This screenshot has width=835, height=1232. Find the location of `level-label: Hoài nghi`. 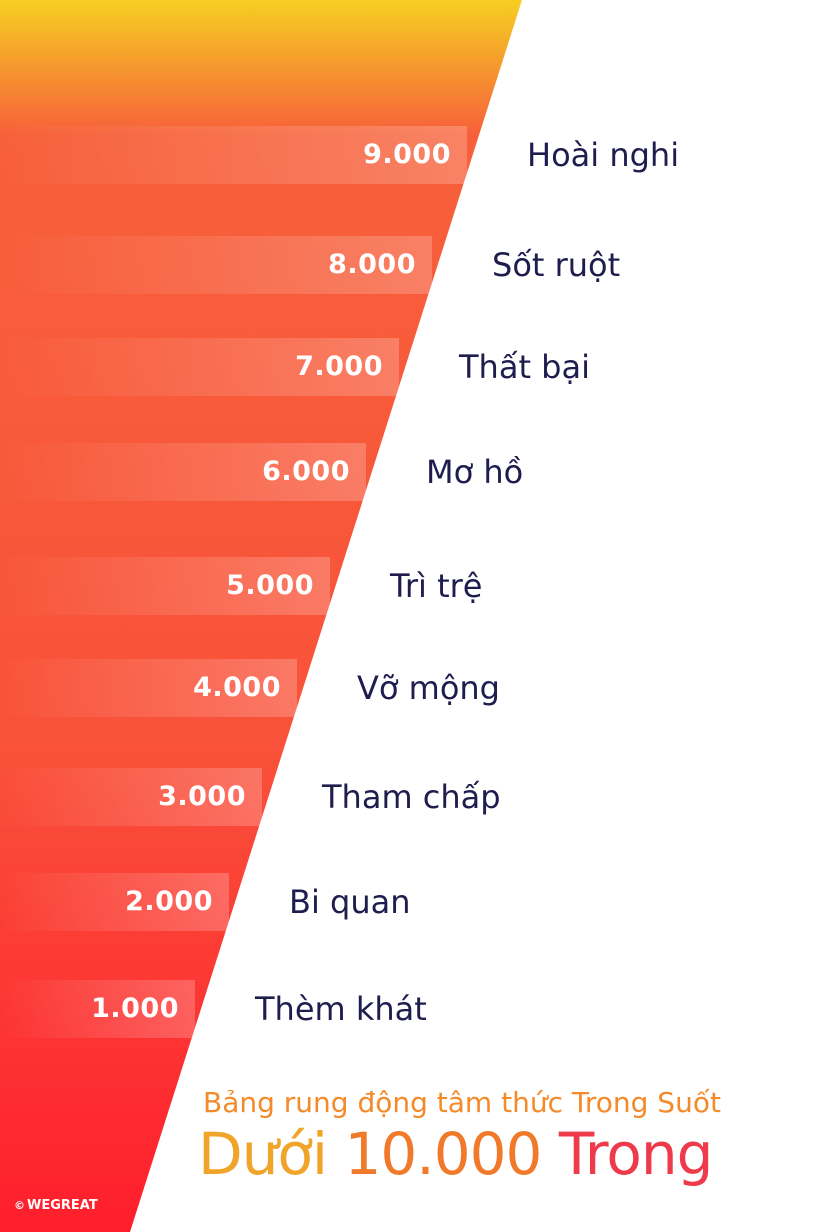

level-label: Hoài nghi is located at coordinates (603, 155).